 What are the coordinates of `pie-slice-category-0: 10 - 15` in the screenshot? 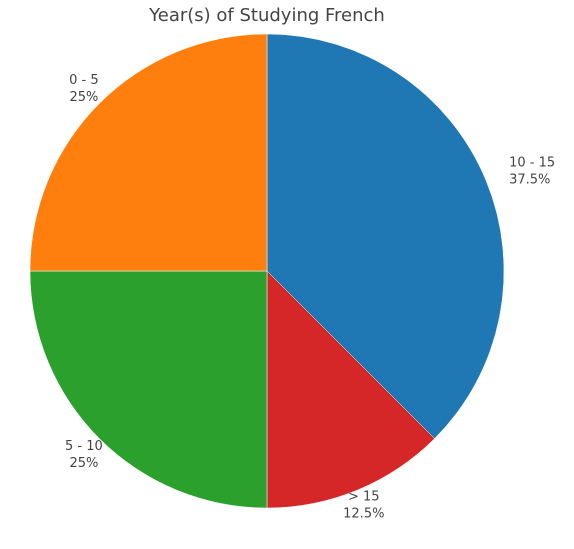 It's located at (532, 163).